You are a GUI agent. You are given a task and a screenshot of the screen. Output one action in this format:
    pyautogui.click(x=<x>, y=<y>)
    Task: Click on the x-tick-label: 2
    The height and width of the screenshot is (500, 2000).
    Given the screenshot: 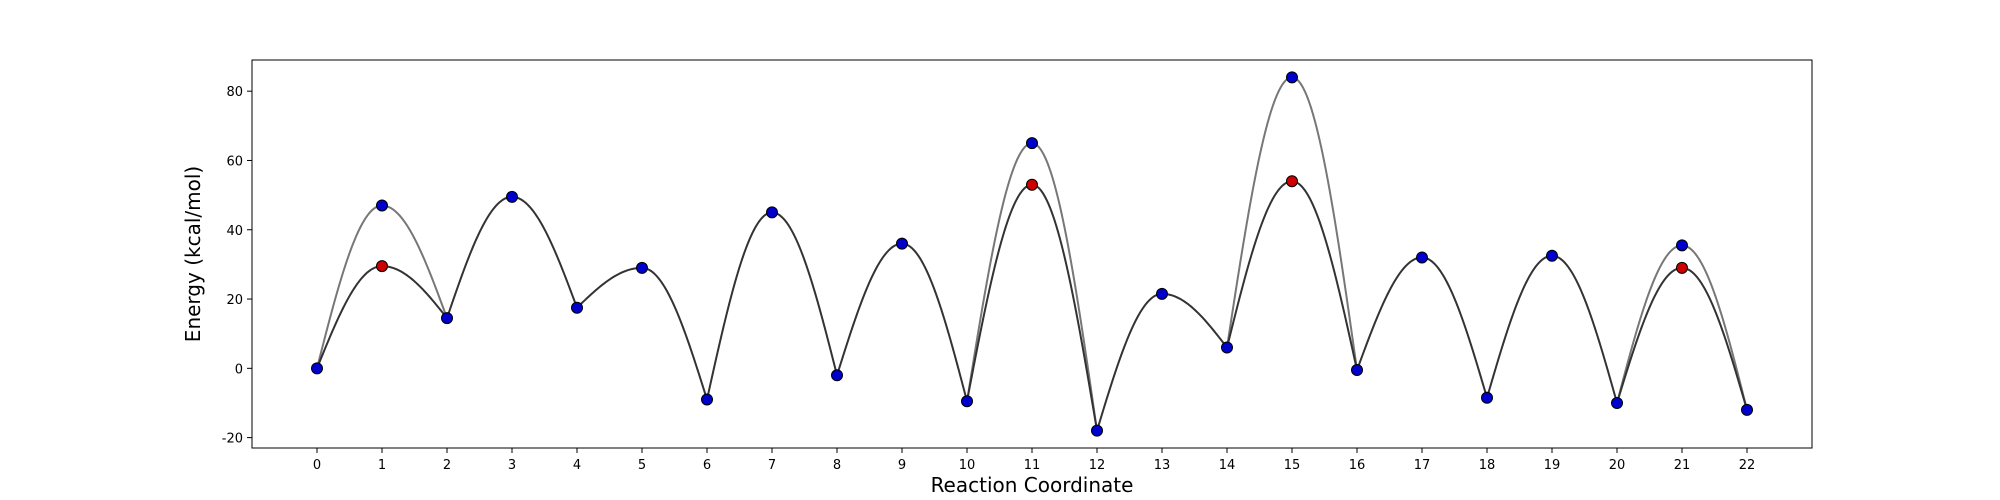 What is the action you would take?
    pyautogui.click(x=447, y=465)
    